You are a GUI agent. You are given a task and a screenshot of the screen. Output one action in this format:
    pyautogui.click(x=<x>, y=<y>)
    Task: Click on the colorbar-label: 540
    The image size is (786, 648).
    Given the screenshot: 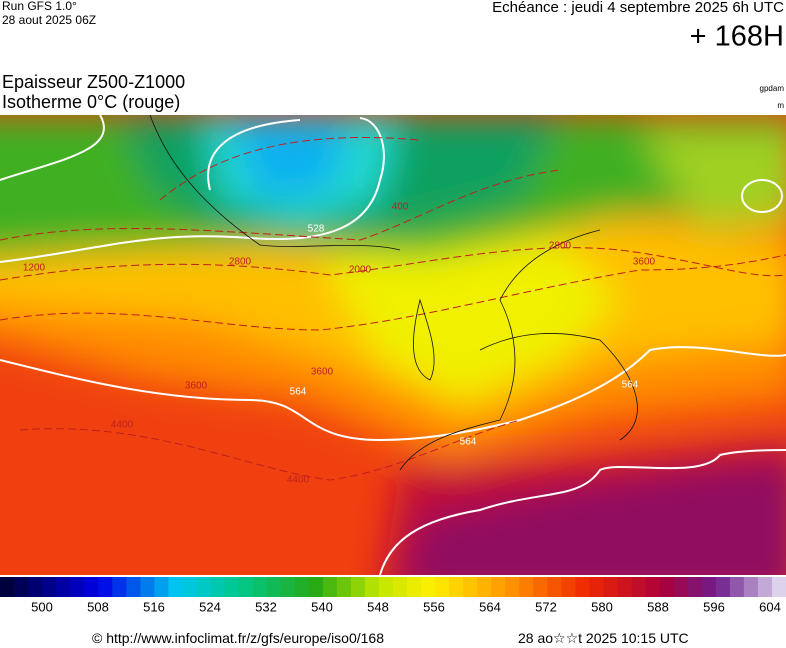 What is the action you would take?
    pyautogui.click(x=322, y=606)
    